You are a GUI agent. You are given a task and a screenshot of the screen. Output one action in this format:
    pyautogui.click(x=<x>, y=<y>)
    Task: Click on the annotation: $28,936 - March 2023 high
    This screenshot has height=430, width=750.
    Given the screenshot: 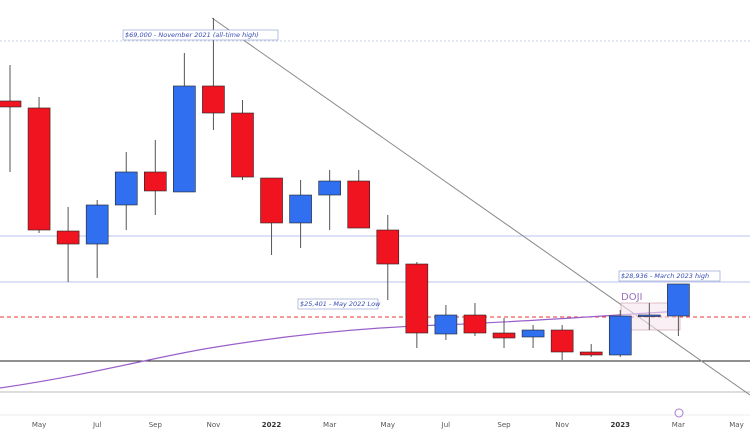 What is the action you would take?
    pyautogui.click(x=665, y=276)
    